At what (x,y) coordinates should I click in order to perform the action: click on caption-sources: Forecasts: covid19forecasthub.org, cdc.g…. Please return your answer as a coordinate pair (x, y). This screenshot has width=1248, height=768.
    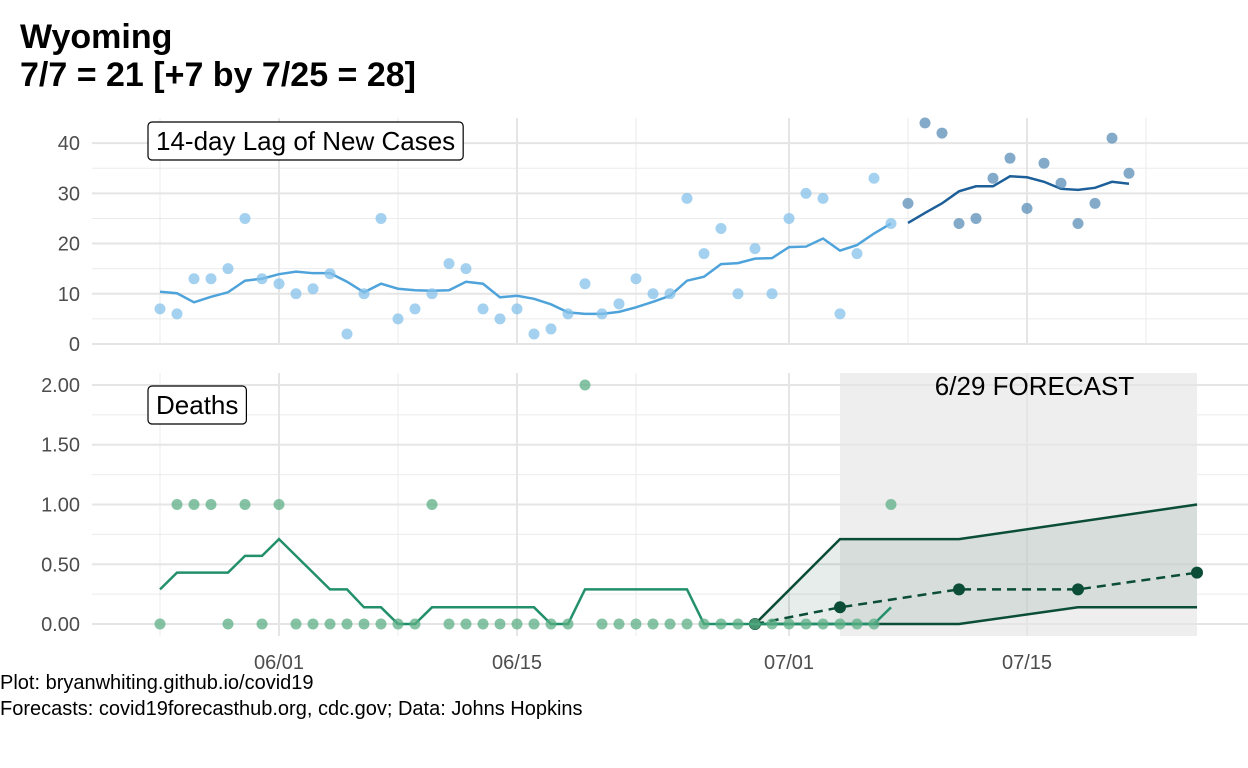
    Looking at the image, I should click on (291, 709).